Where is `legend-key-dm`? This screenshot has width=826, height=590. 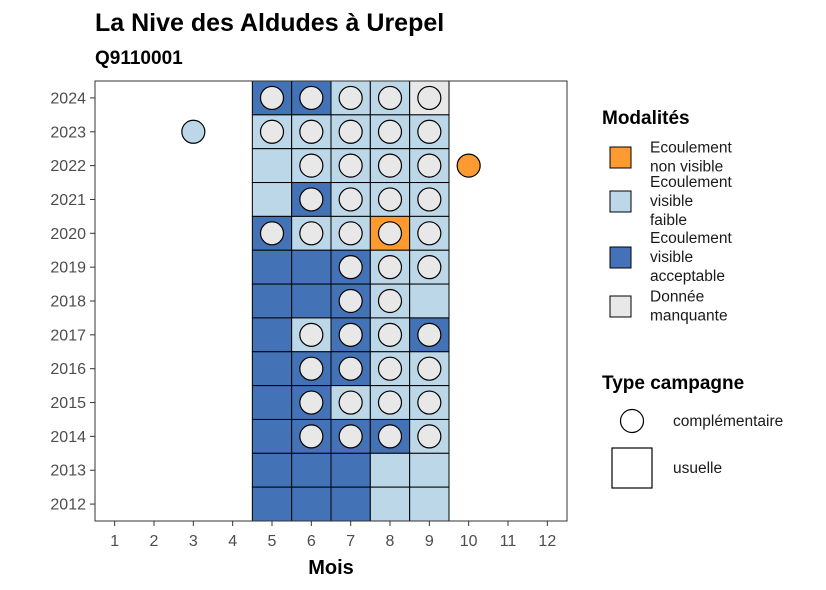 legend-key-dm is located at coordinates (620, 306).